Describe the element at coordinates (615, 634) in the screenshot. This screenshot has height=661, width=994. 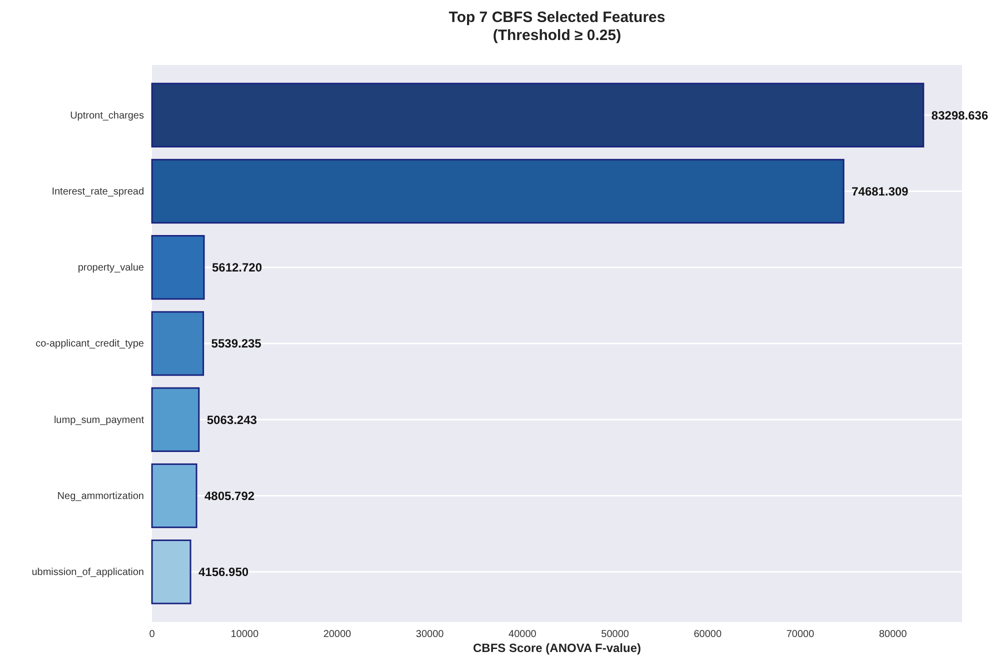
I see `x-tick-label: 50000` at that location.